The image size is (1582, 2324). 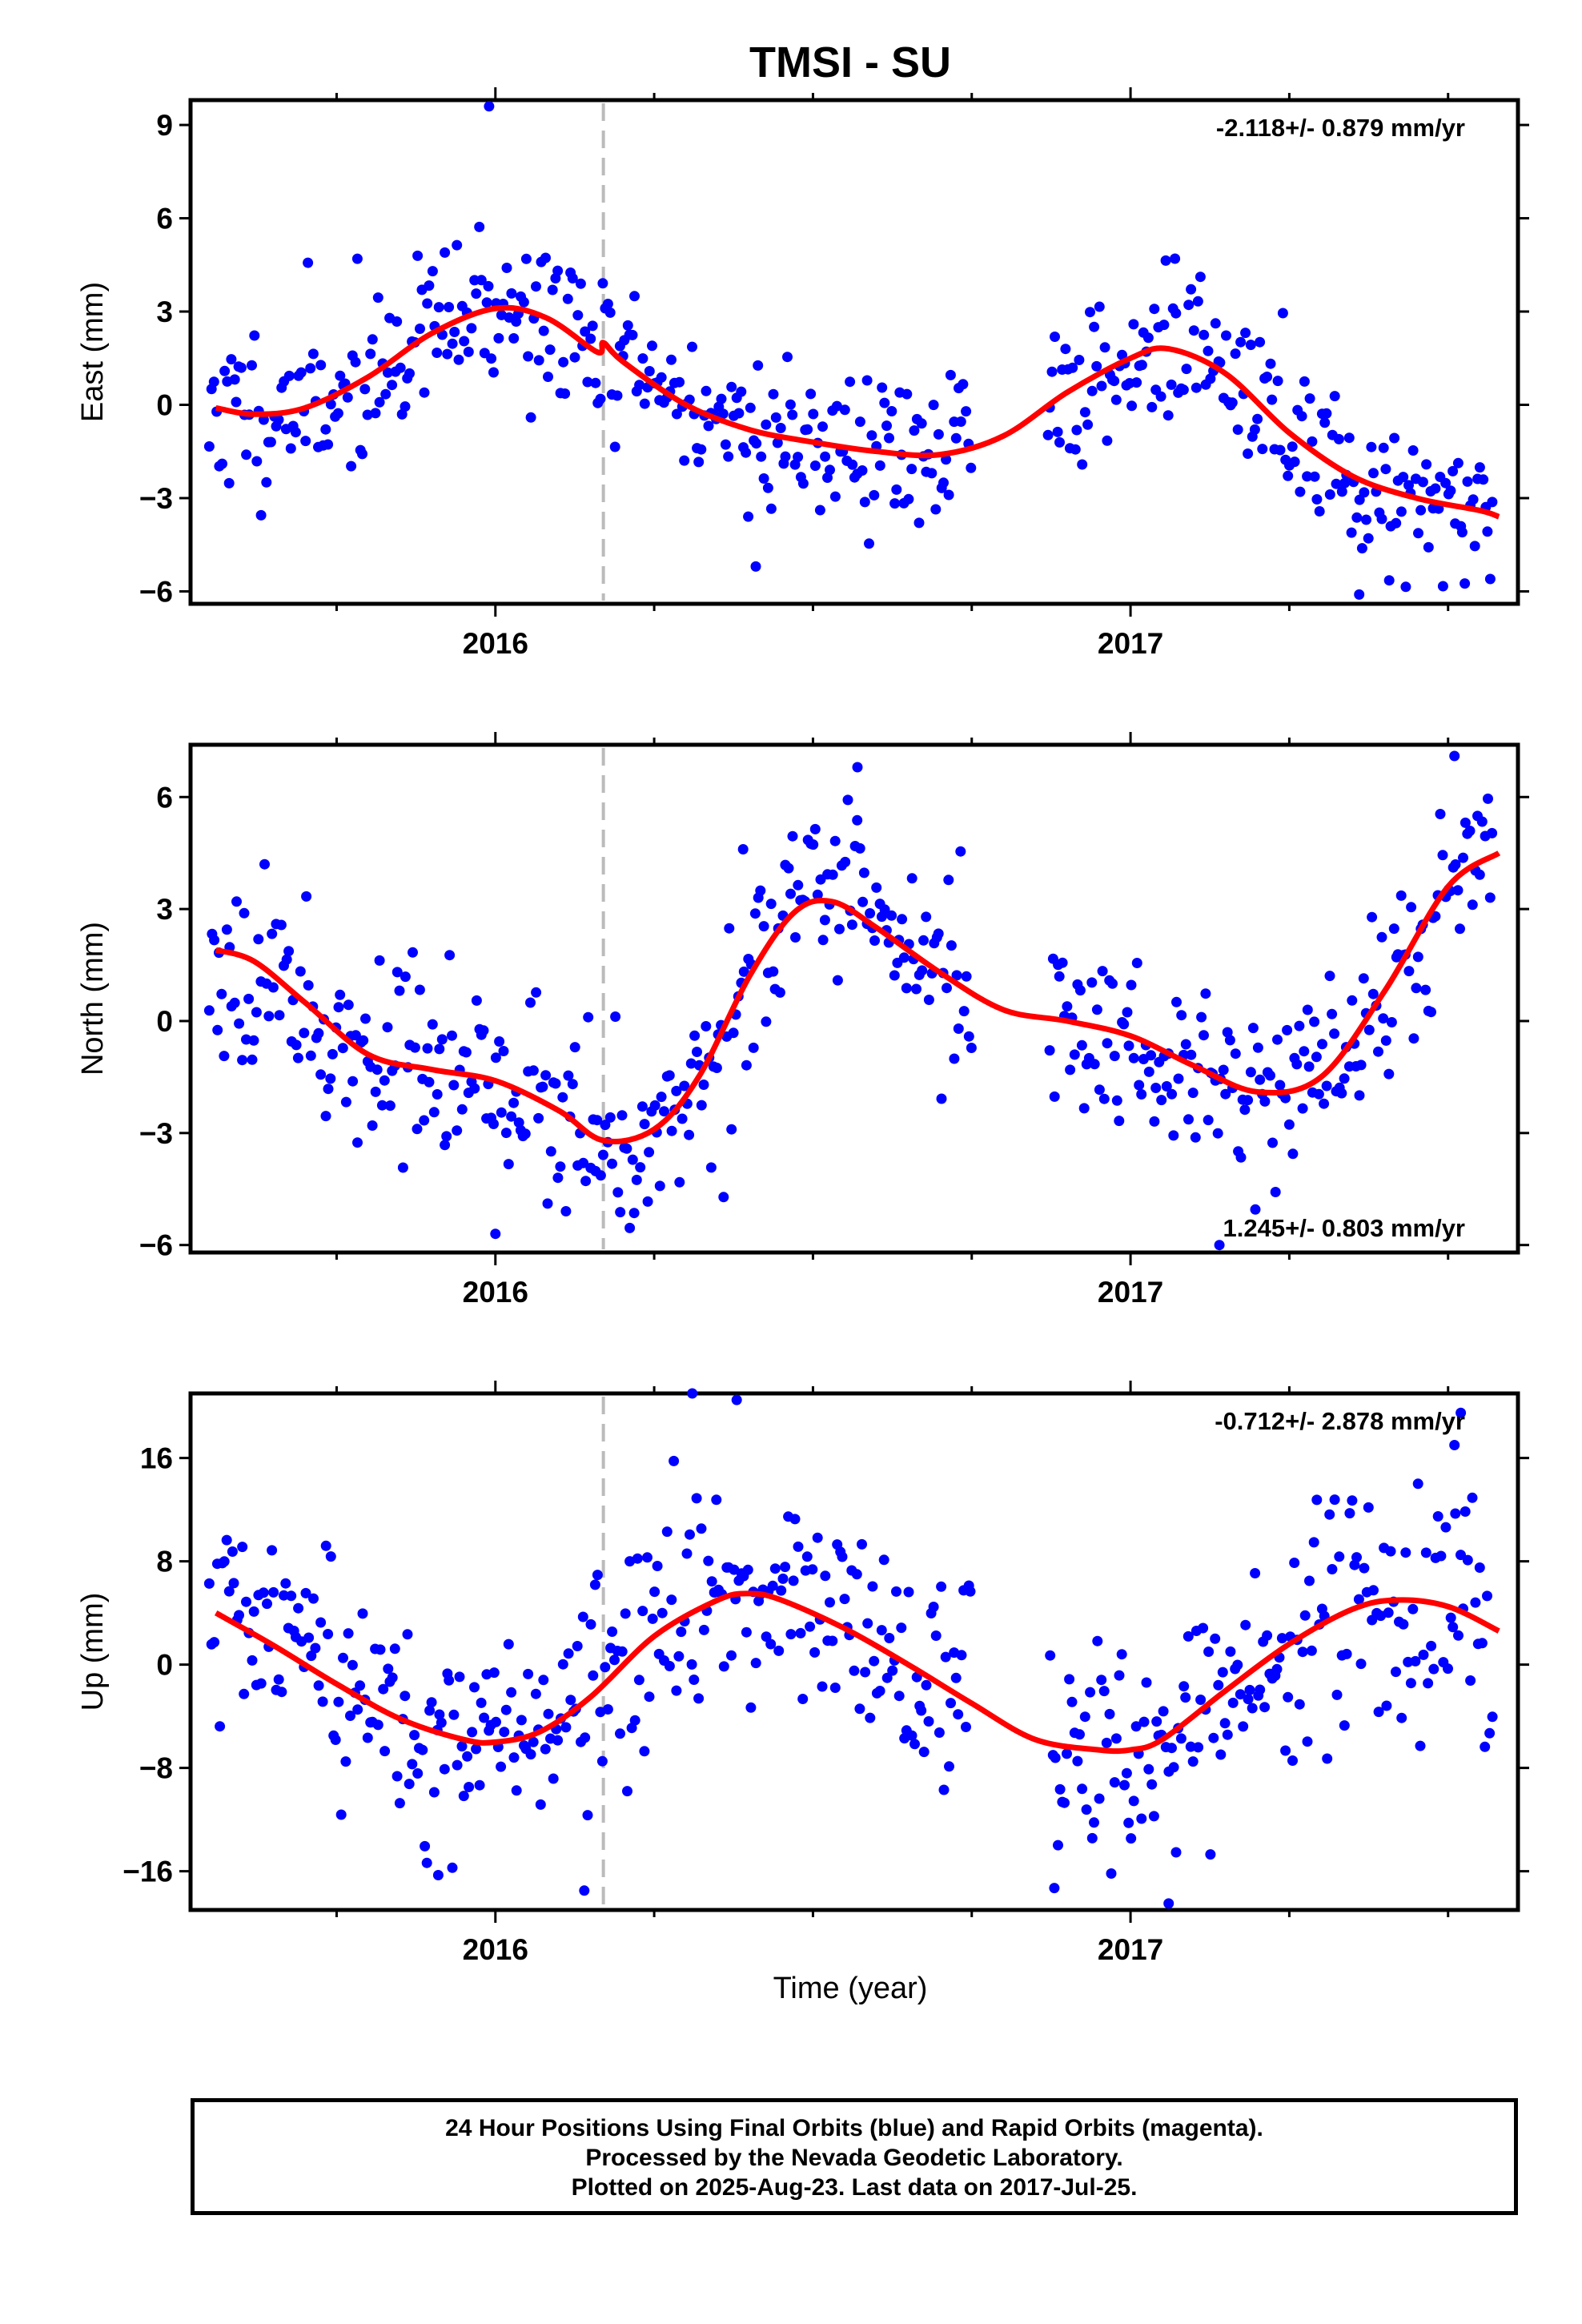 I want to click on x-tick-label: 2017, so click(x=1130, y=1949).